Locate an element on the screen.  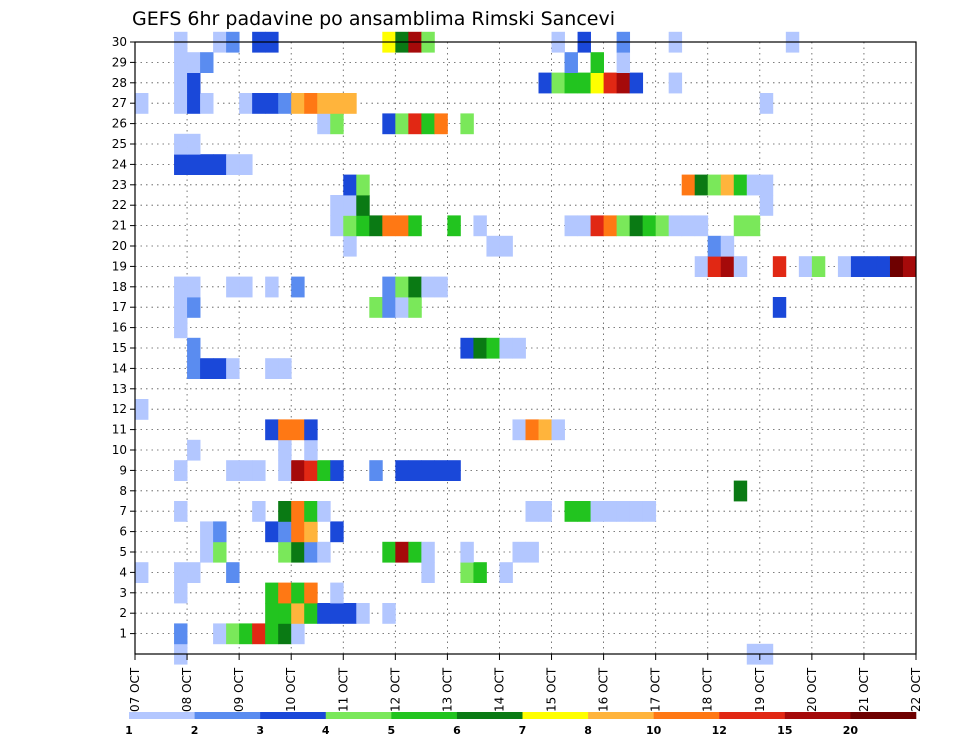
y-tick-label: 9 is located at coordinates (123, 470).